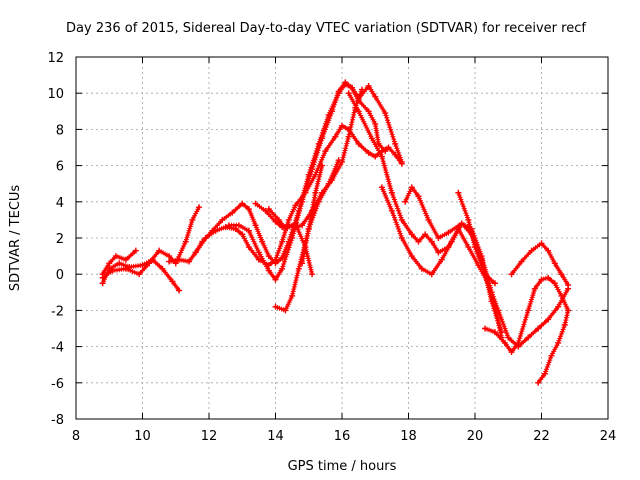  What do you see at coordinates (60, 275) in the screenshot?
I see `y-tick-label: 0` at bounding box center [60, 275].